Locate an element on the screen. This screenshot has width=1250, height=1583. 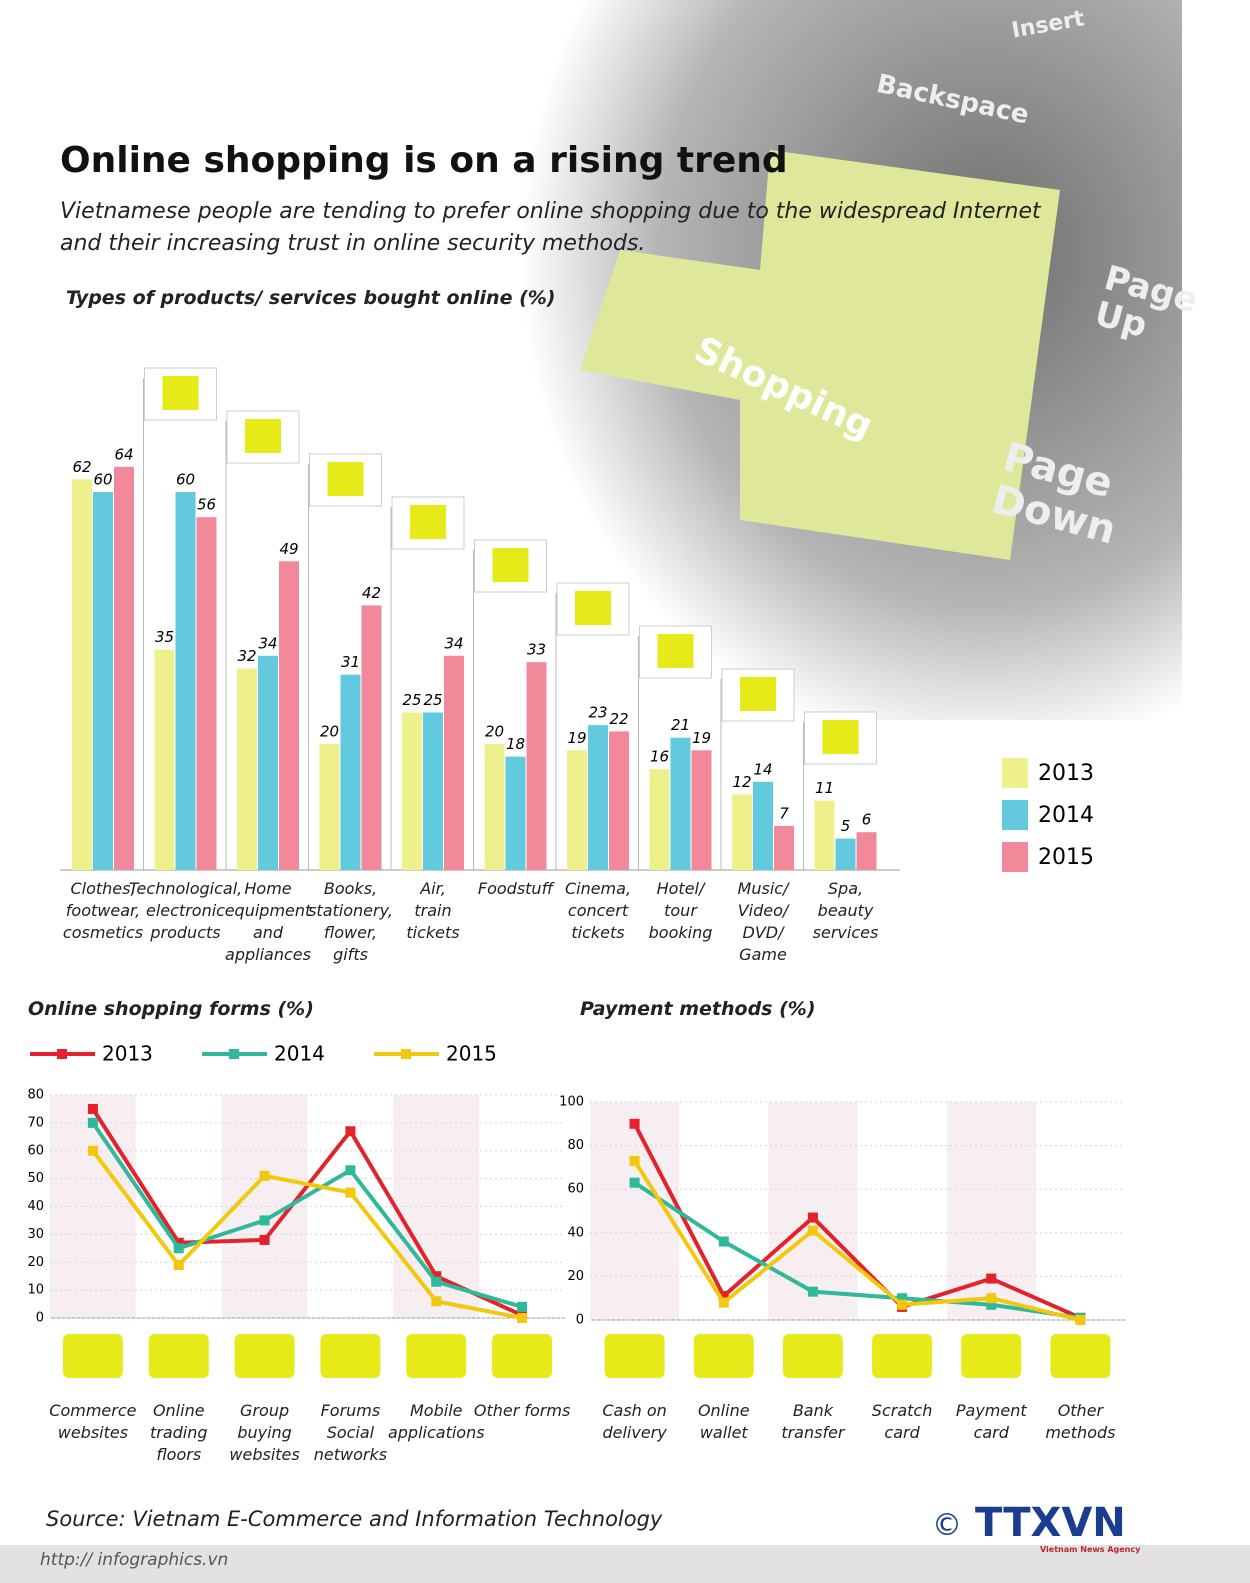
value-label: 33 is located at coordinates (536, 650).